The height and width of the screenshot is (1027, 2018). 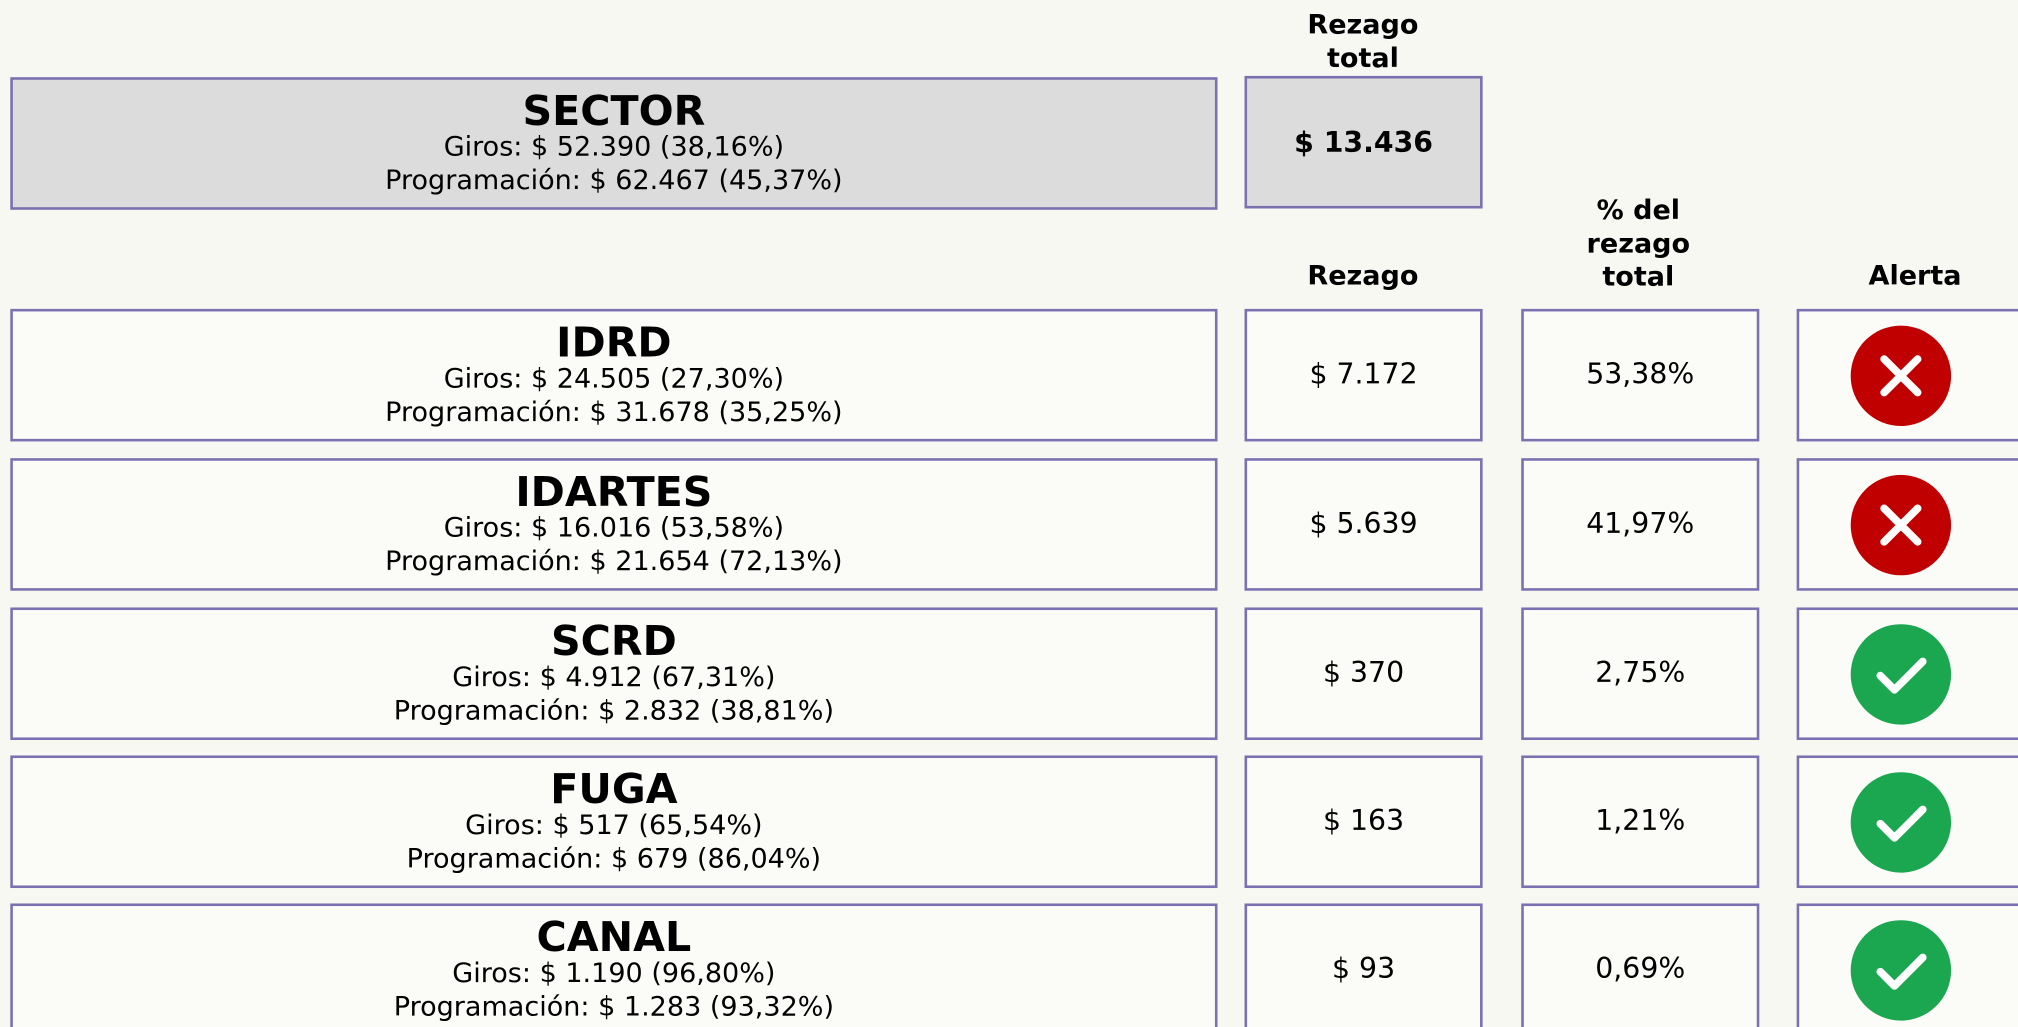 I want to click on entity-programacion: Programación: $ 1.283 (93,32%), so click(x=614, y=1006).